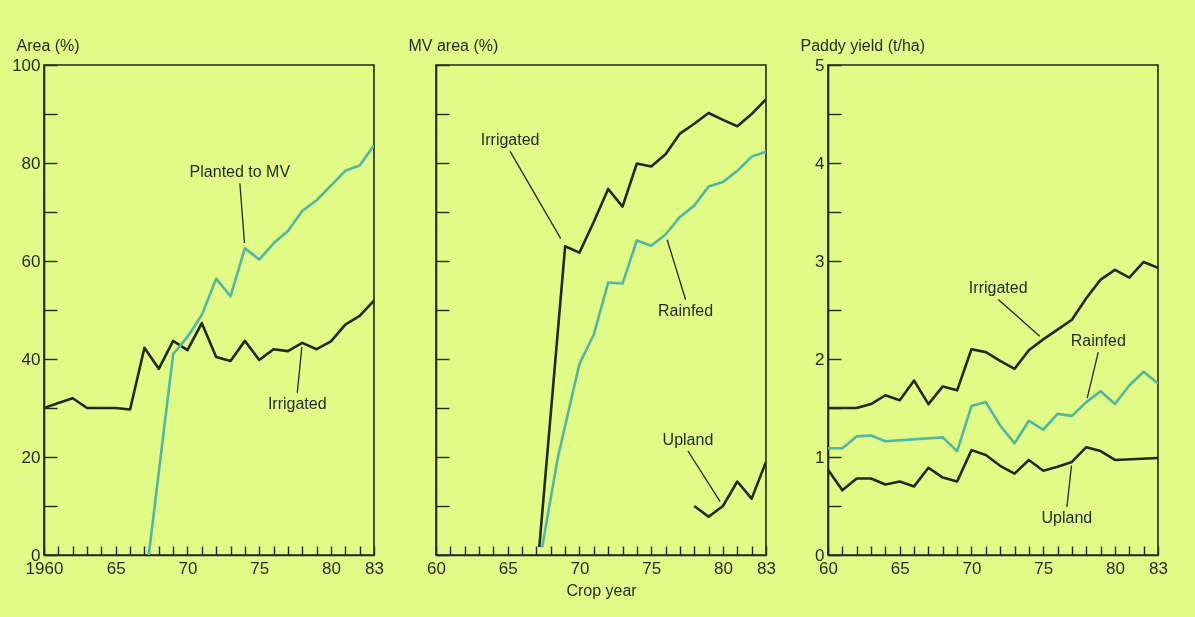 The width and height of the screenshot is (1195, 617). I want to click on y-tick-label: 20, so click(31, 457).